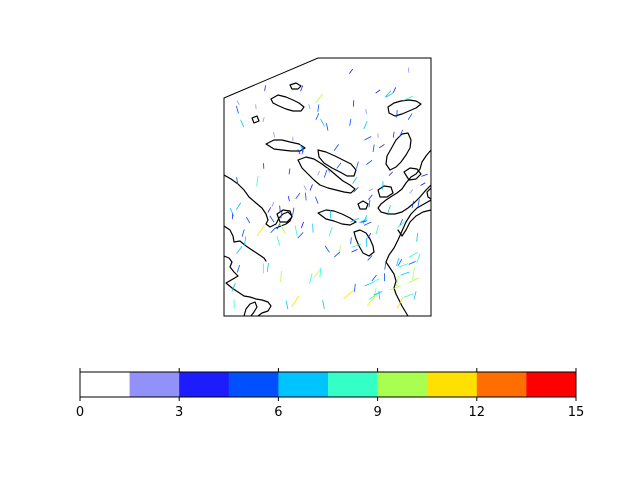 The image size is (640, 480). What do you see at coordinates (404, 182) in the screenshot?
I see `coastline-east-upper` at bounding box center [404, 182].